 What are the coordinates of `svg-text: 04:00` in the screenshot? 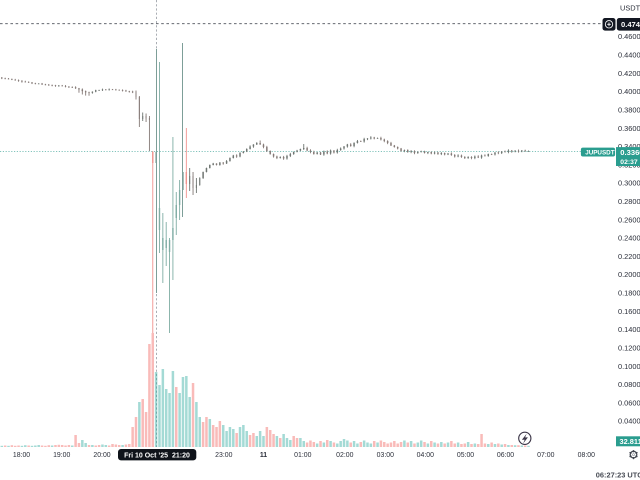 It's located at (425, 455).